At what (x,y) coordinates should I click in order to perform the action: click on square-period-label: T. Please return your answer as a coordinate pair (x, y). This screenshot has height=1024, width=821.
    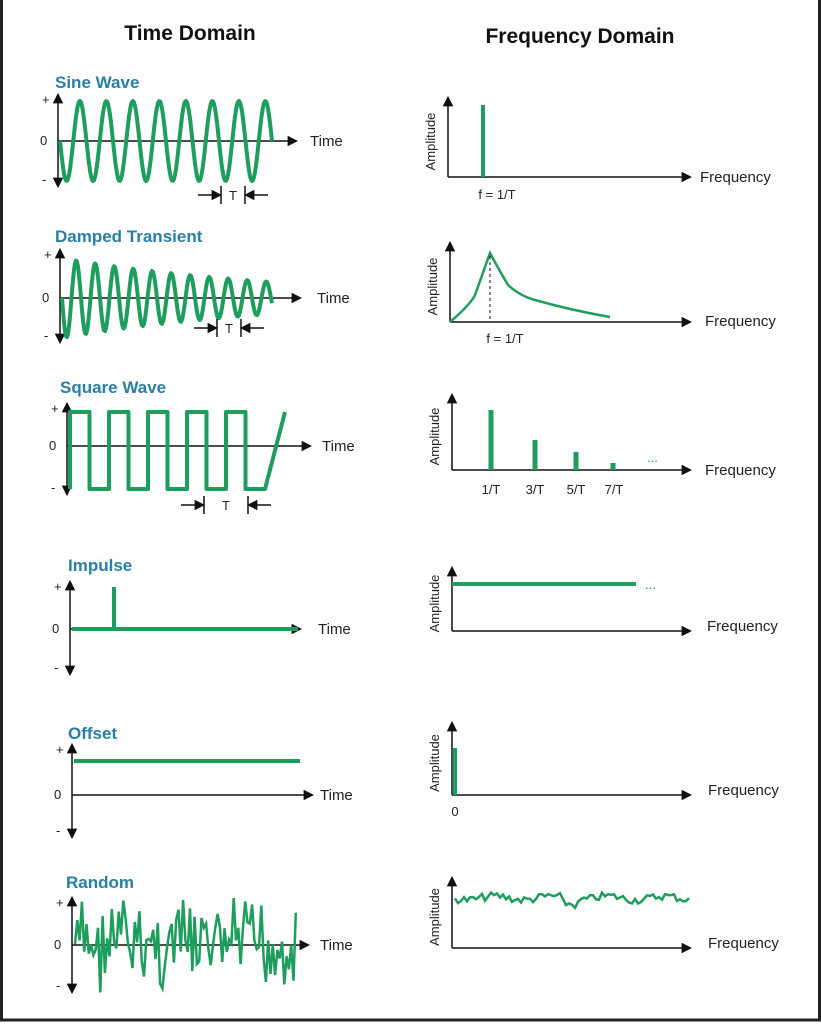
    Looking at the image, I should click on (226, 505).